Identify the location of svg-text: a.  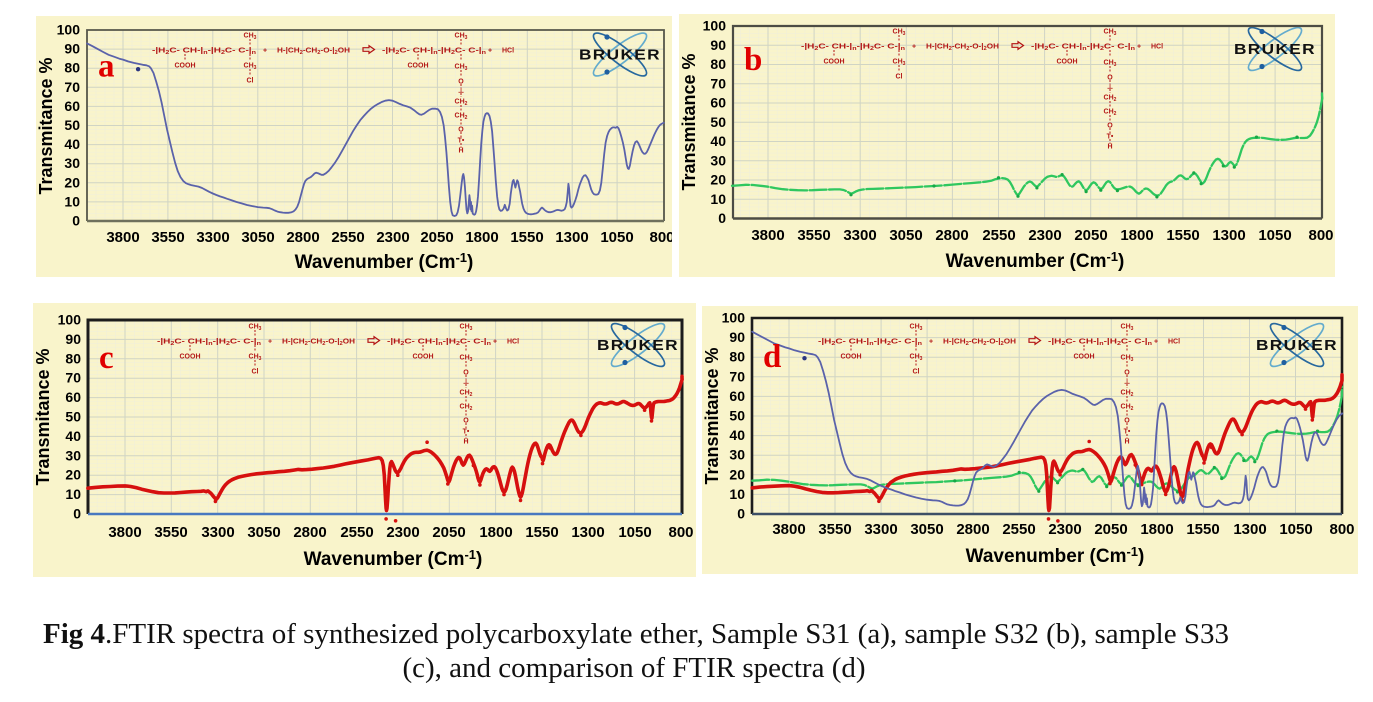
(106, 67).